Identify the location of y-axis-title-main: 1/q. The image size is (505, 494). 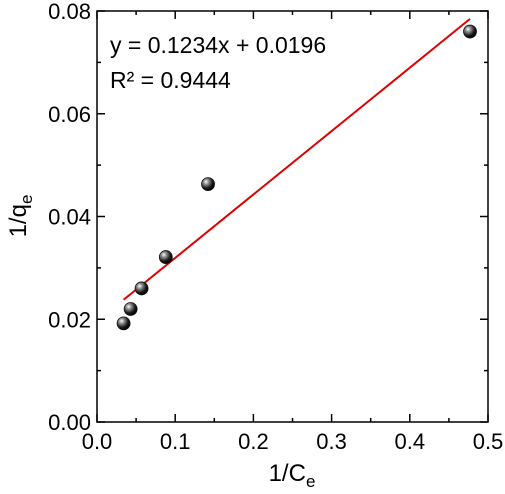
(18, 220).